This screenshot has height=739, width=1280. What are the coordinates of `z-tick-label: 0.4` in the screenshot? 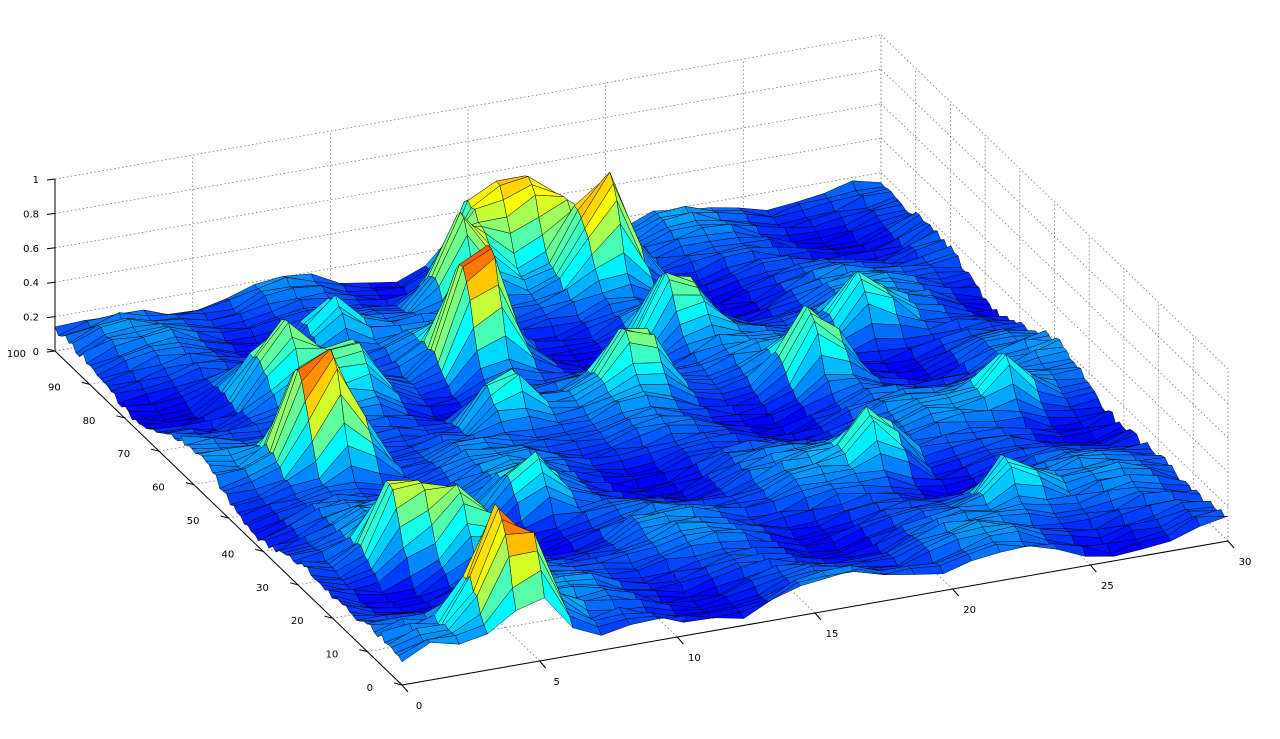 It's located at (31, 283).